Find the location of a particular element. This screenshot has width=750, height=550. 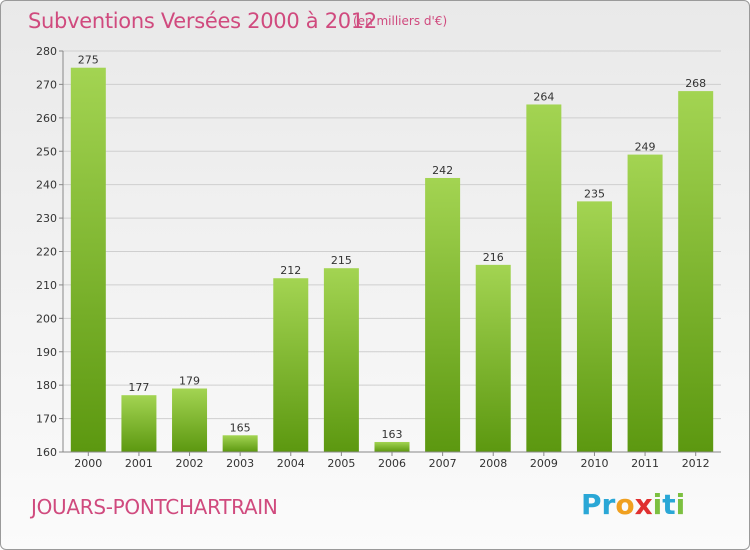

value-label: 264 is located at coordinates (543, 96).